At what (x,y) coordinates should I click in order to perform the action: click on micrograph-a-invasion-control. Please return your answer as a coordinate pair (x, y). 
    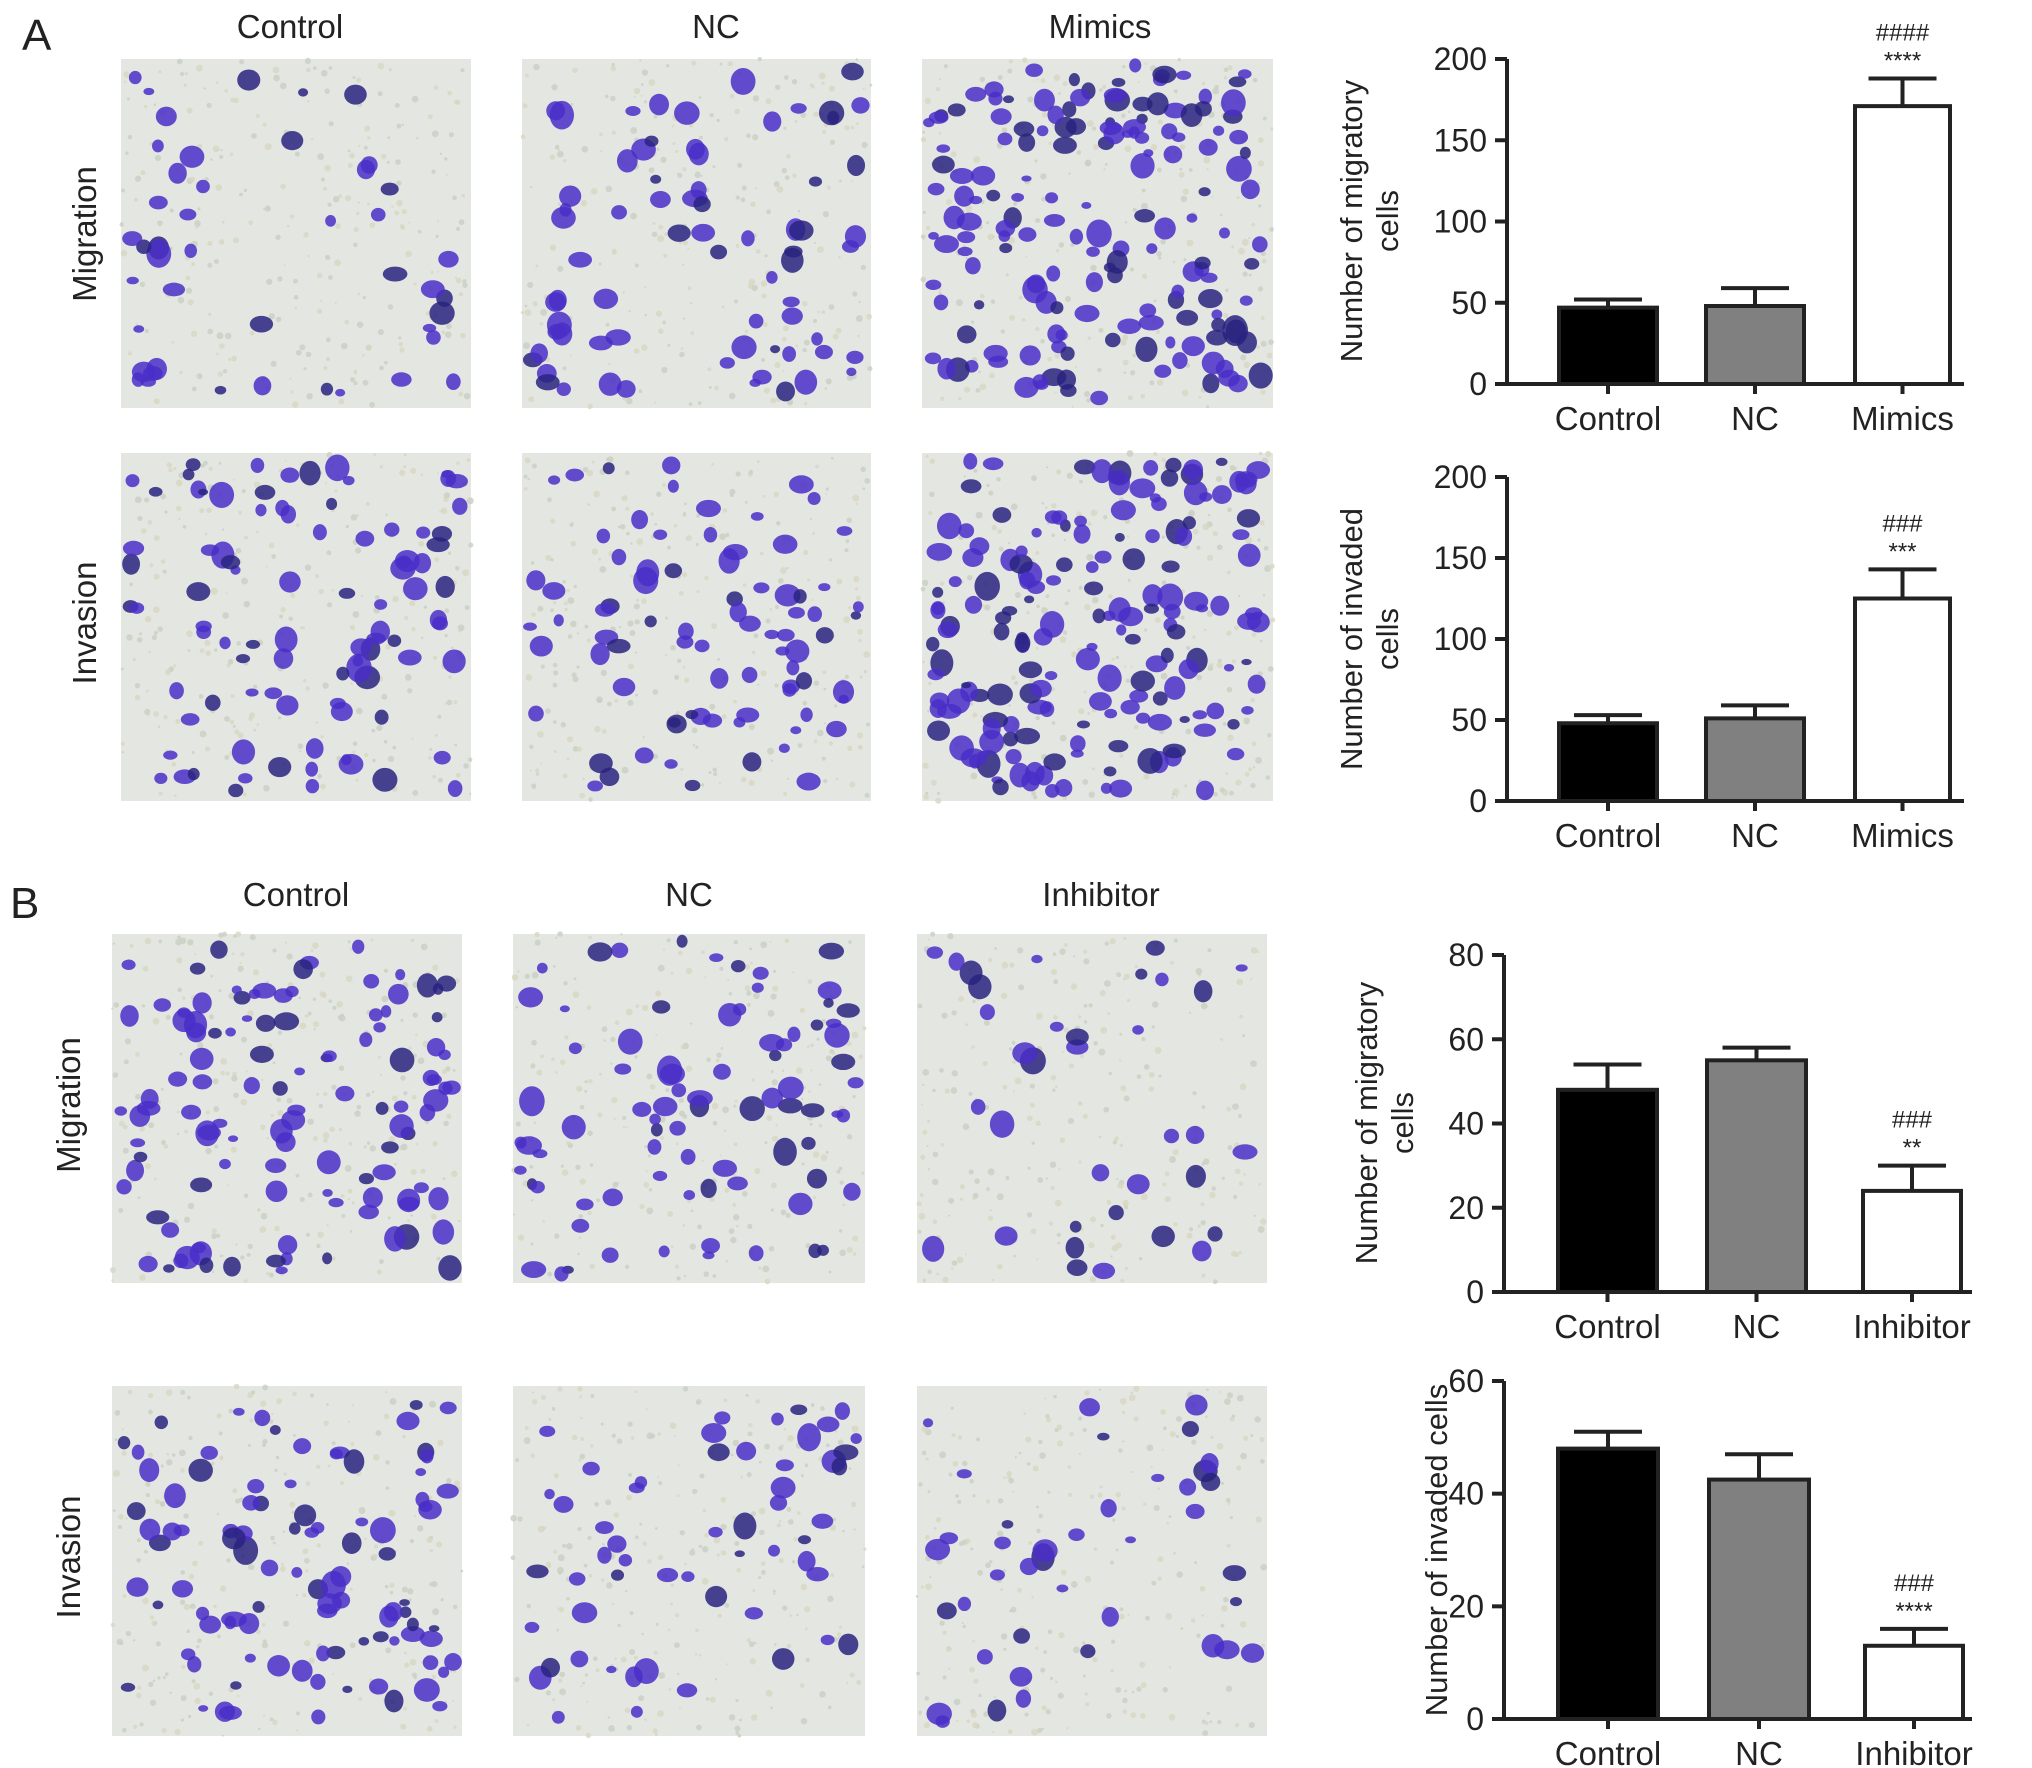
    Looking at the image, I should click on (297, 626).